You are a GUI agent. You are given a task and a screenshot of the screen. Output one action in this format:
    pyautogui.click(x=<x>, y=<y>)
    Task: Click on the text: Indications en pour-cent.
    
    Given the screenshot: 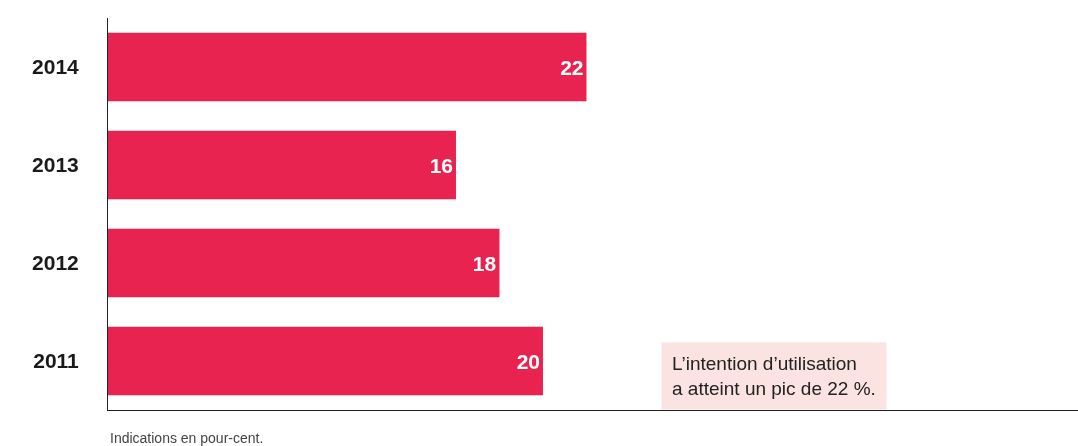 What is the action you would take?
    pyautogui.click(x=187, y=438)
    